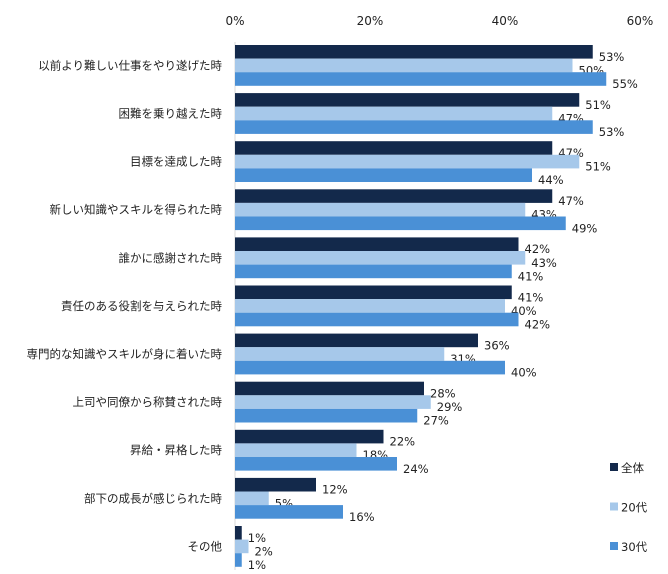 This screenshot has height=574, width=668. Describe the element at coordinates (414, 127) in the screenshot. I see `bar-30代-1` at that location.